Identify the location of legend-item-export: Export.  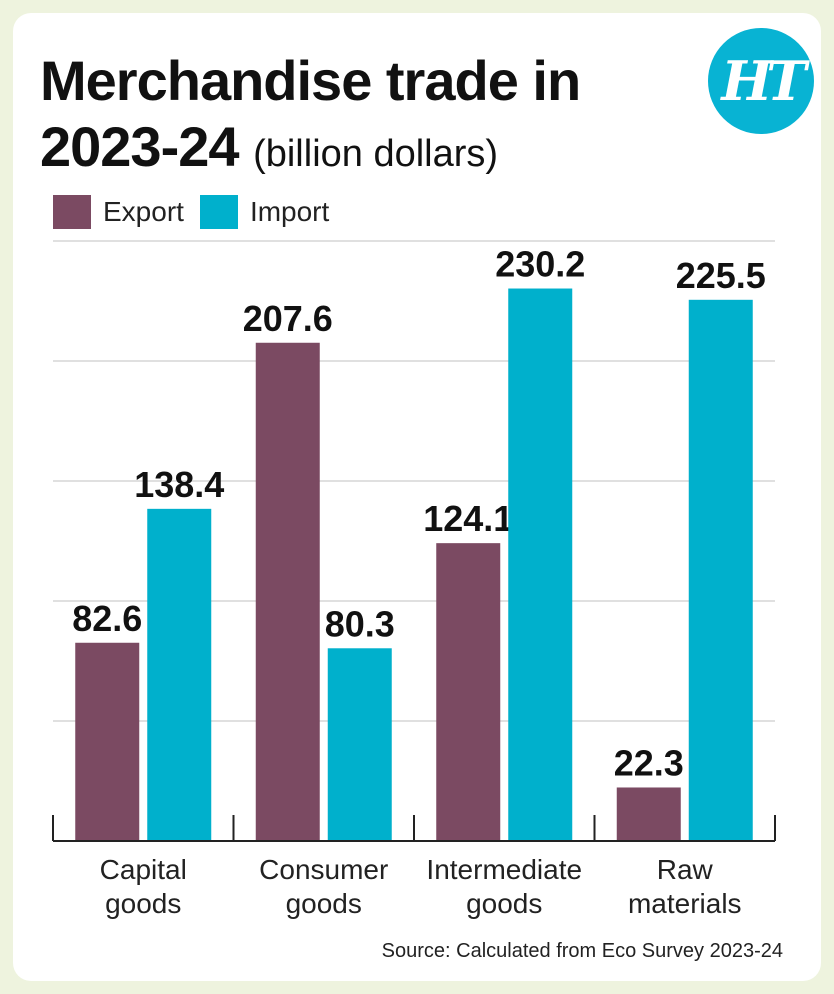
(118, 212).